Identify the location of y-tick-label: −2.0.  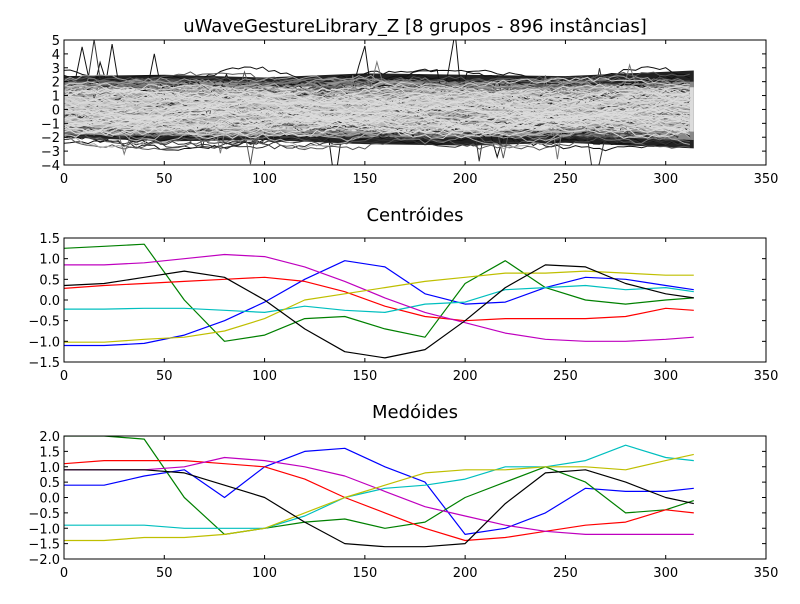
(44, 560).